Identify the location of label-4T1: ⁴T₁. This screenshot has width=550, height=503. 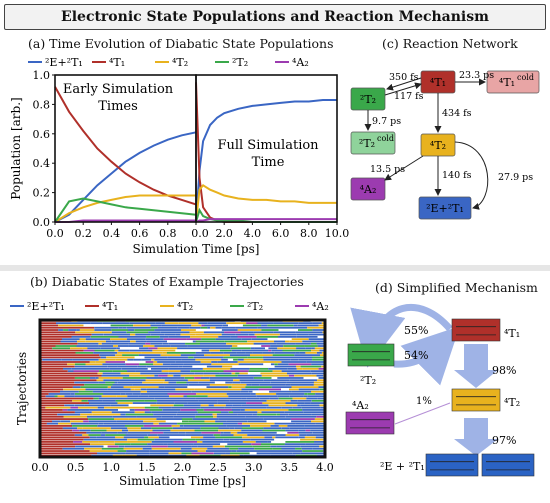
(512, 333).